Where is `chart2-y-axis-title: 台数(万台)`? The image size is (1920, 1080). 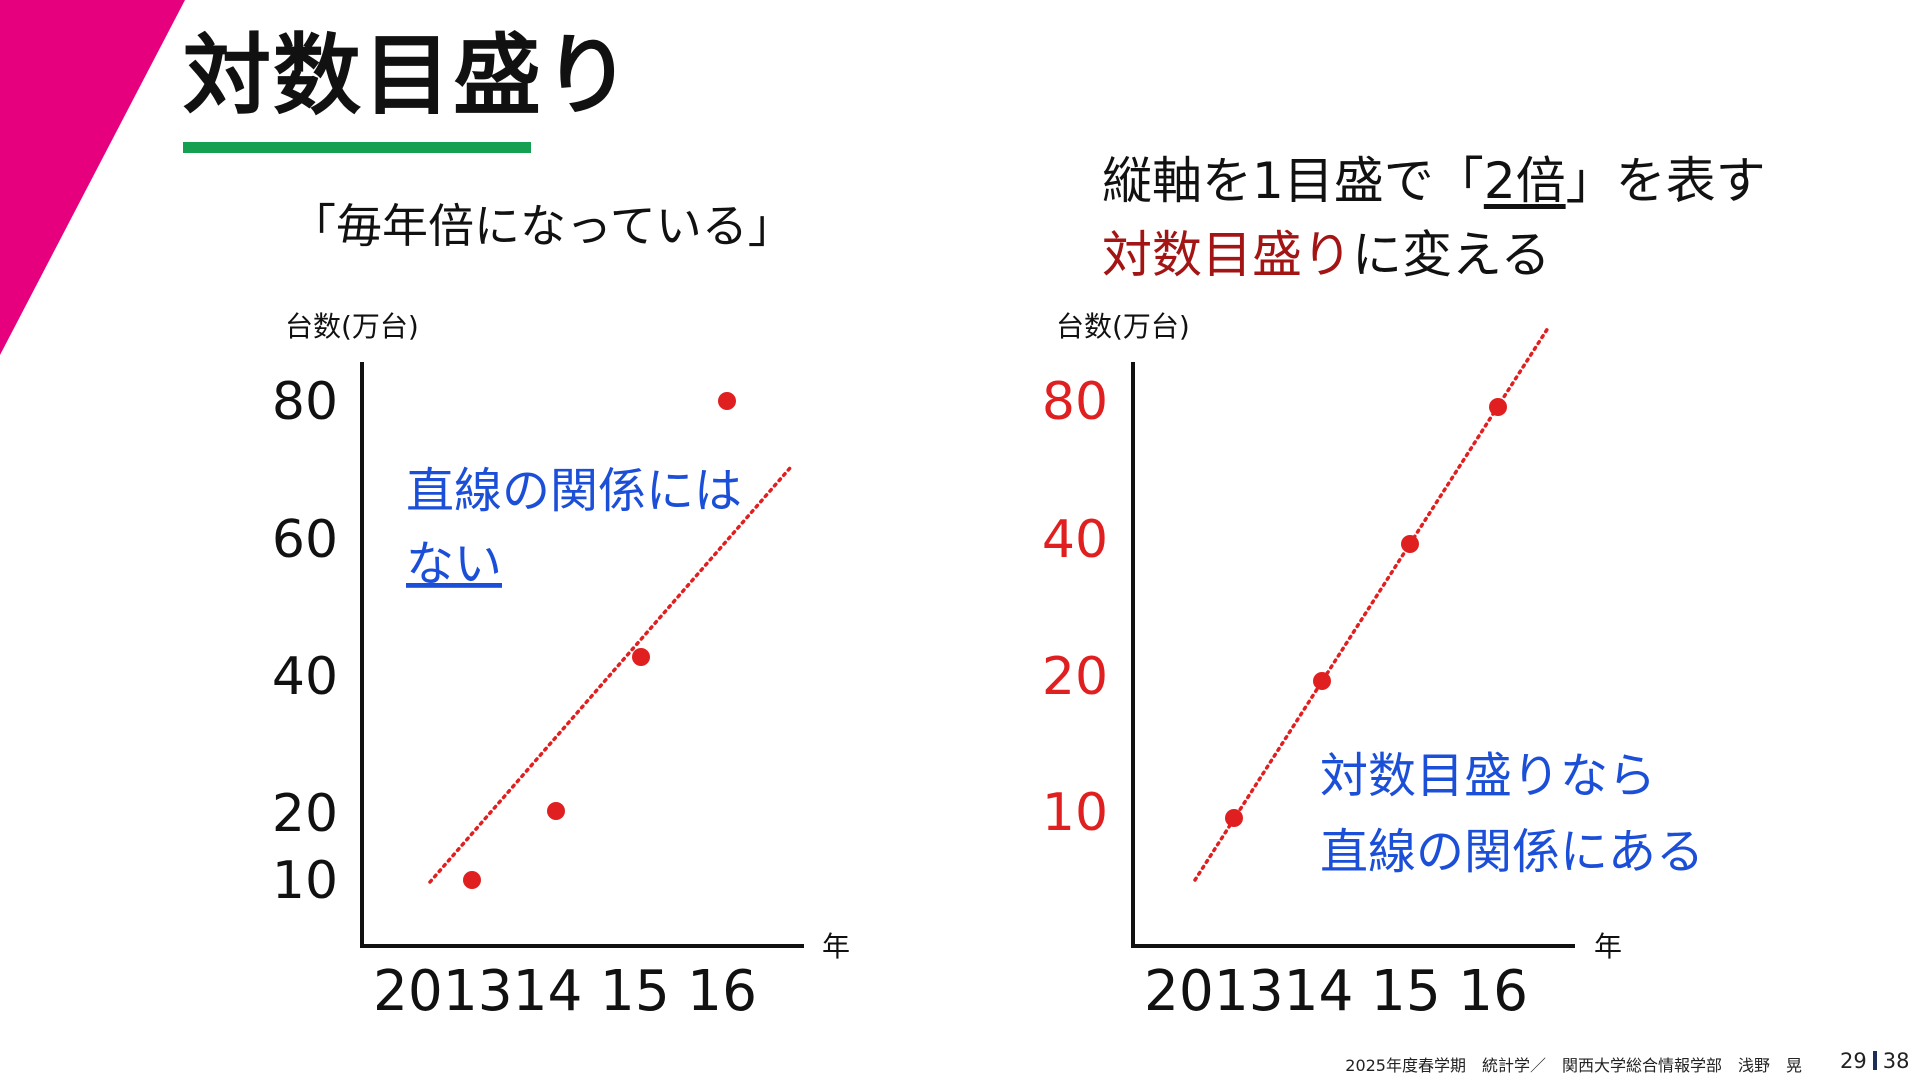 chart2-y-axis-title: 台数(万台) is located at coordinates (1123, 326).